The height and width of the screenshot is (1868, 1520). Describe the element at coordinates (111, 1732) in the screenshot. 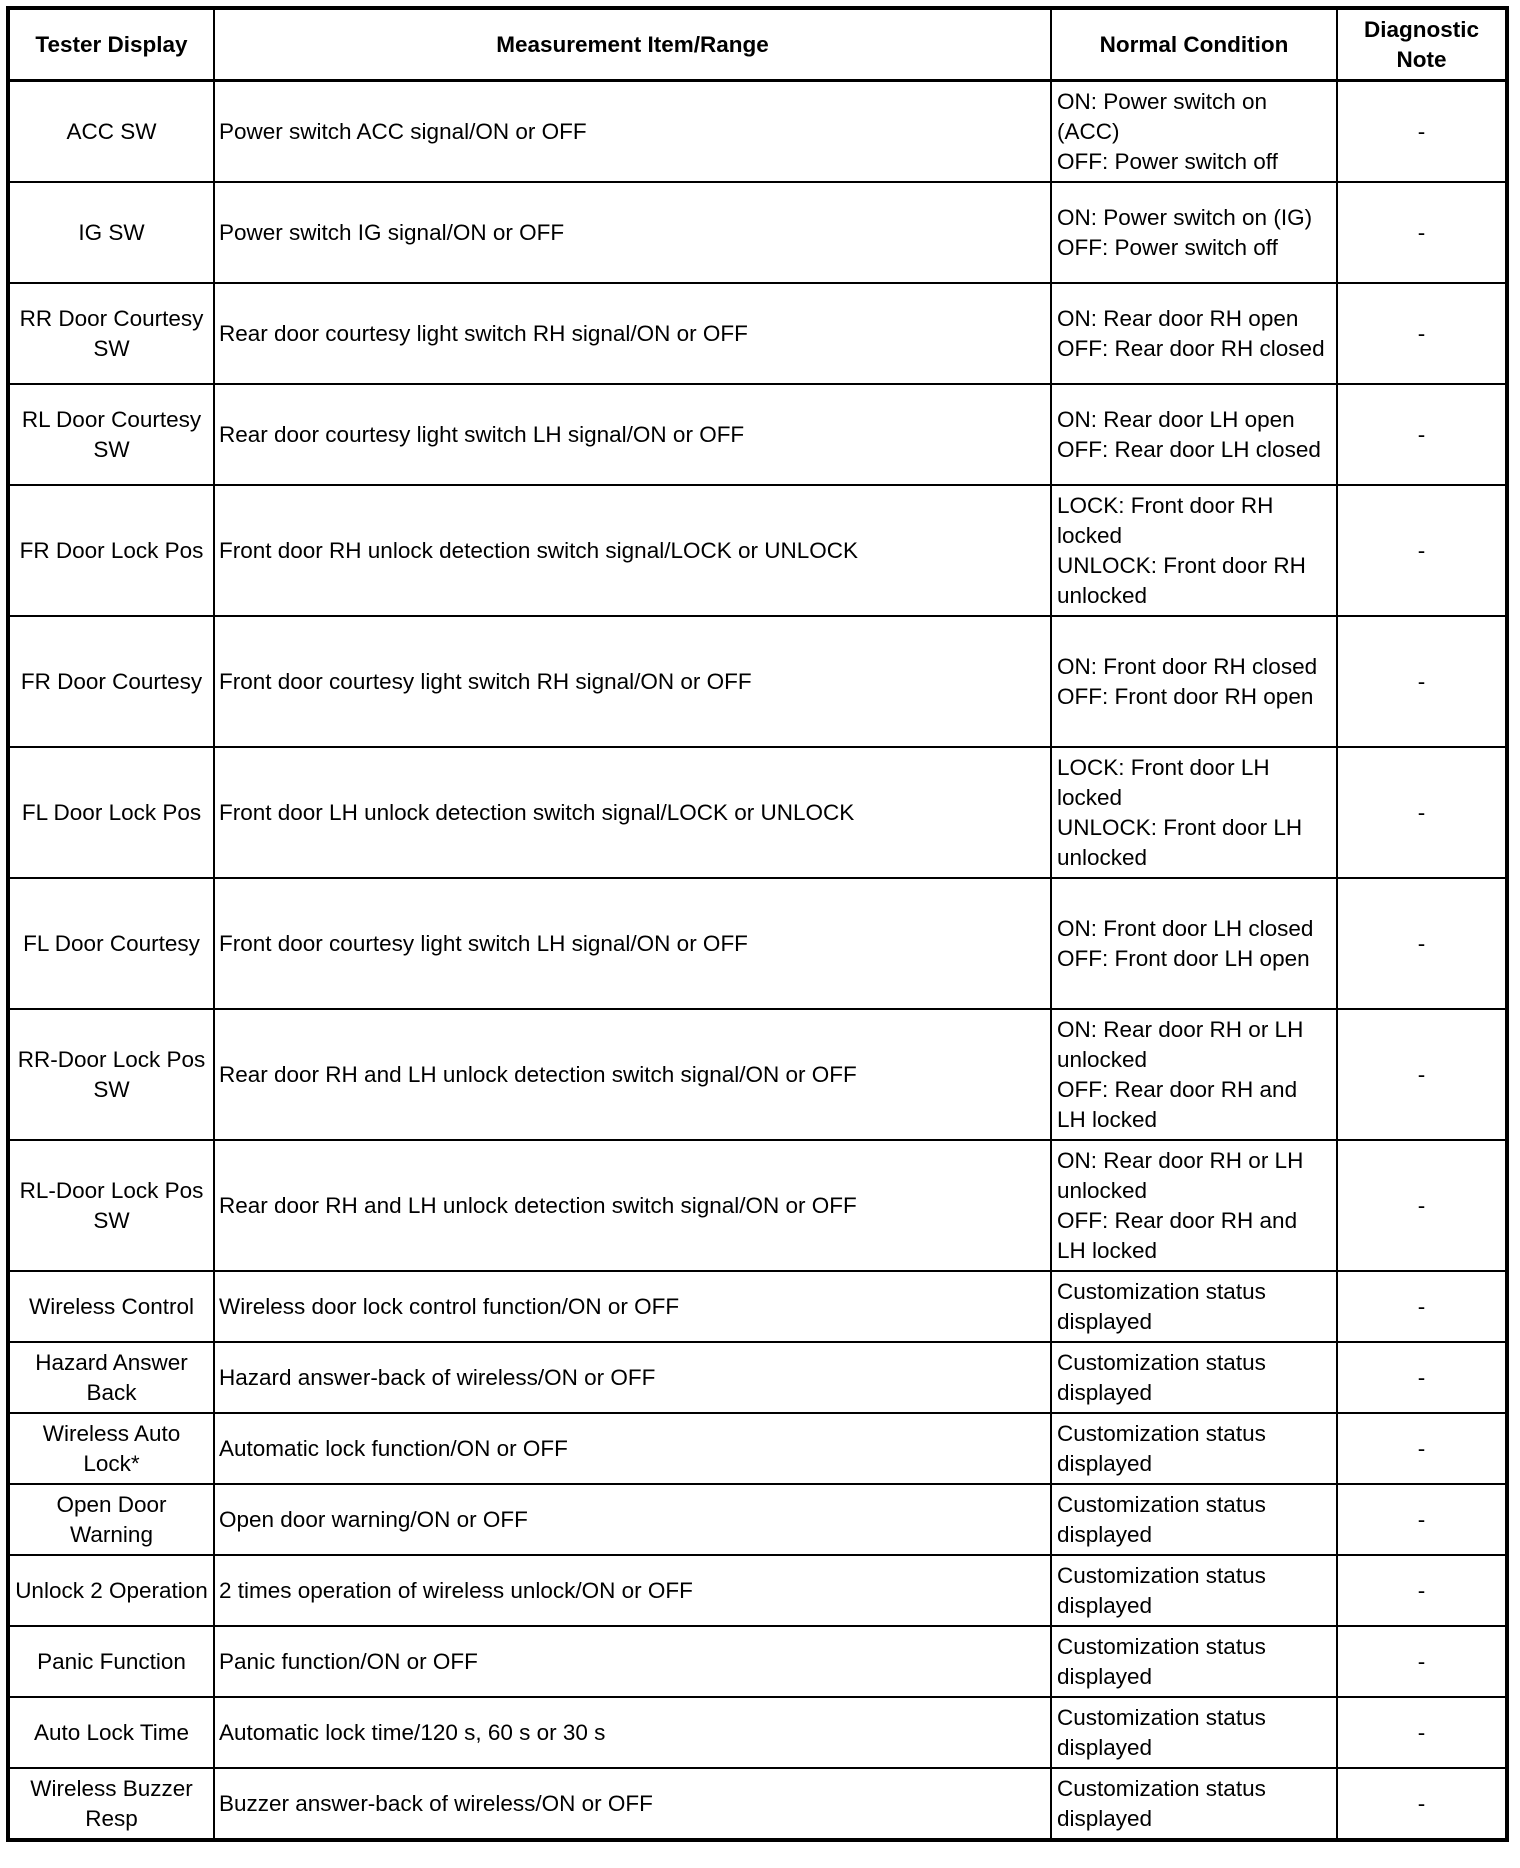

I see `tester-display-cell: Auto Lock Time` at that location.